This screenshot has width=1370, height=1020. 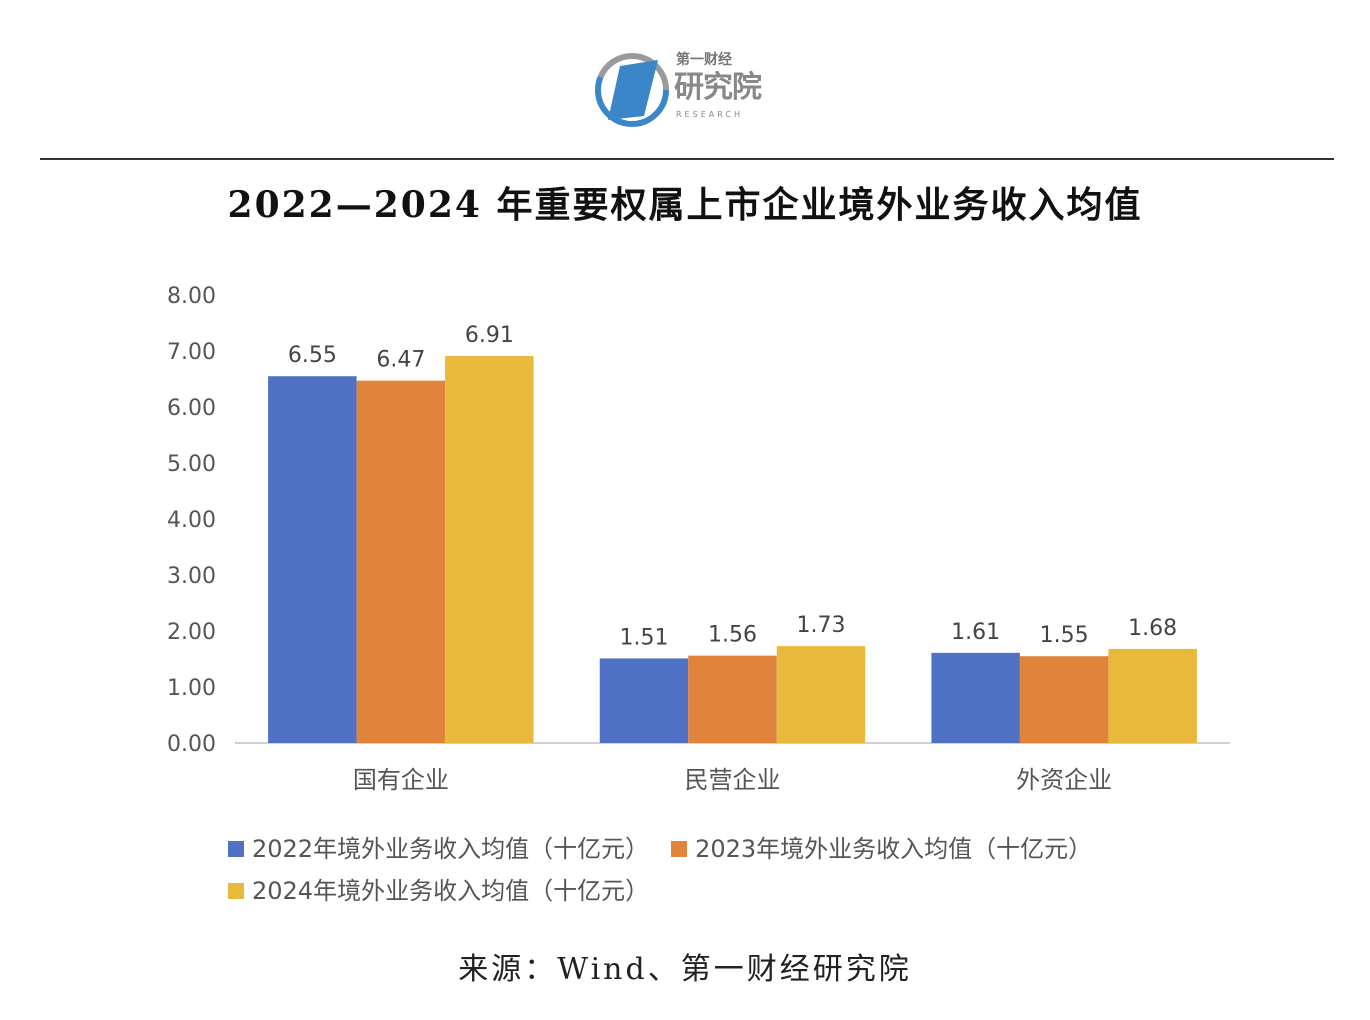 What do you see at coordinates (451, 849) in the screenshot?
I see `legend-label: 2022年境外业务收入均值（十亿元）` at bounding box center [451, 849].